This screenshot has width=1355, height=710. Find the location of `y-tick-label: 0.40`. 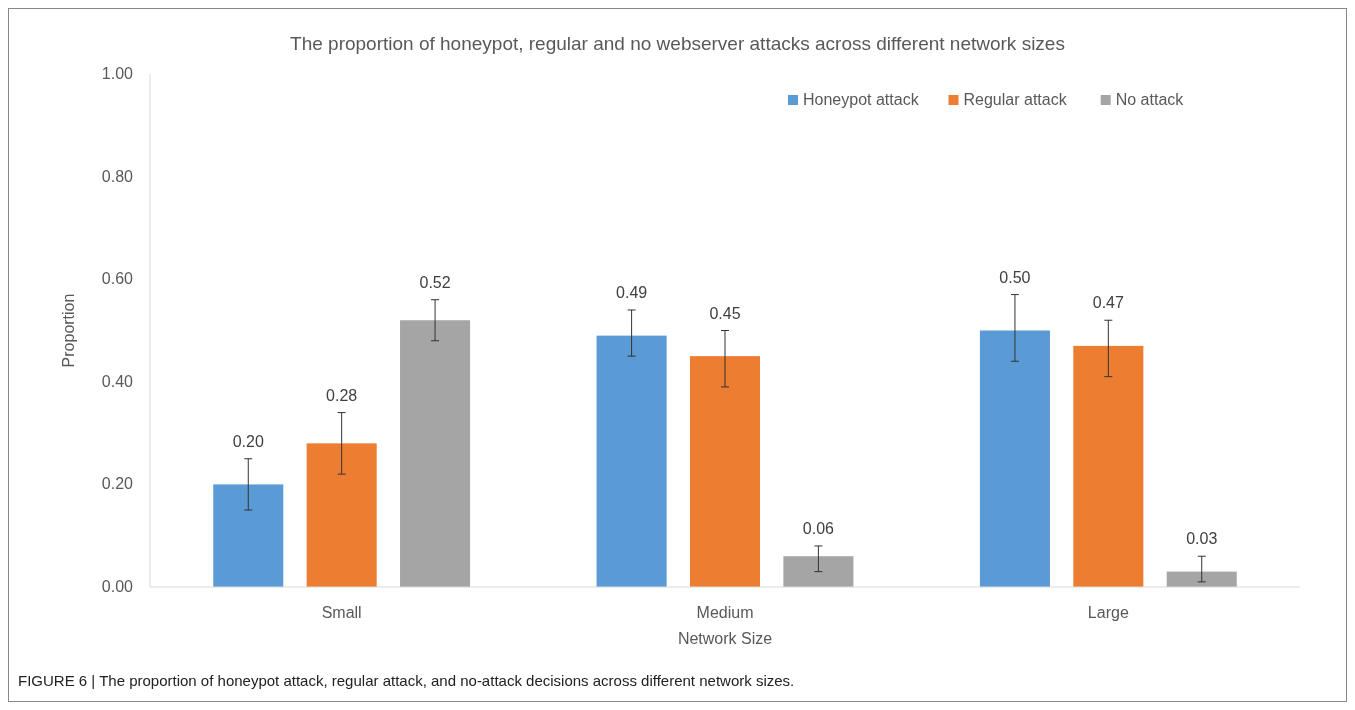

y-tick-label: 0.40 is located at coordinates (117, 381).